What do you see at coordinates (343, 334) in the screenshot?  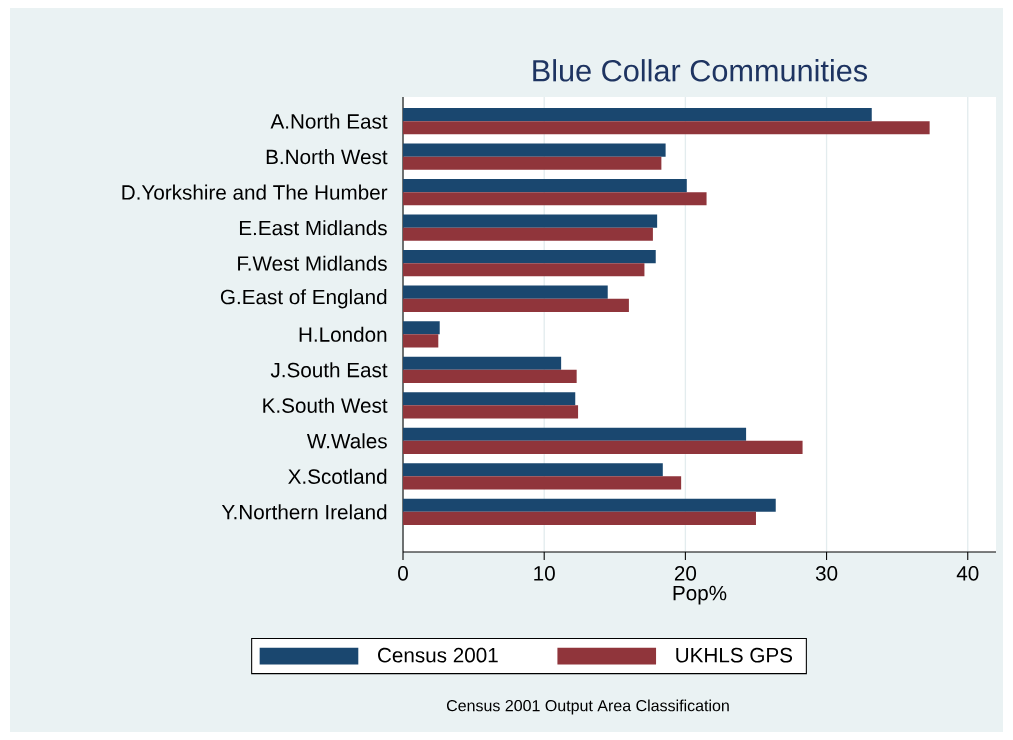 I see `y-tick-label: H.London` at bounding box center [343, 334].